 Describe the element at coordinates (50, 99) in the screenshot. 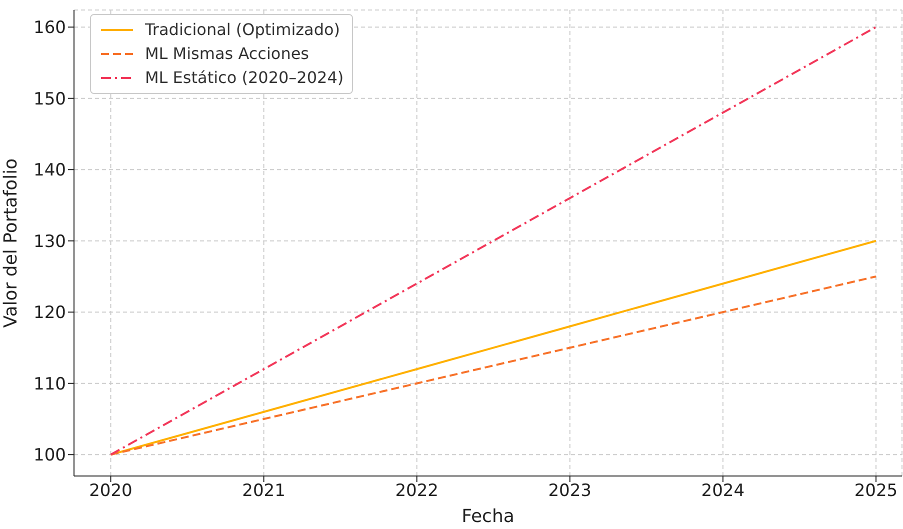

I see `y-tick-label: 150` at that location.